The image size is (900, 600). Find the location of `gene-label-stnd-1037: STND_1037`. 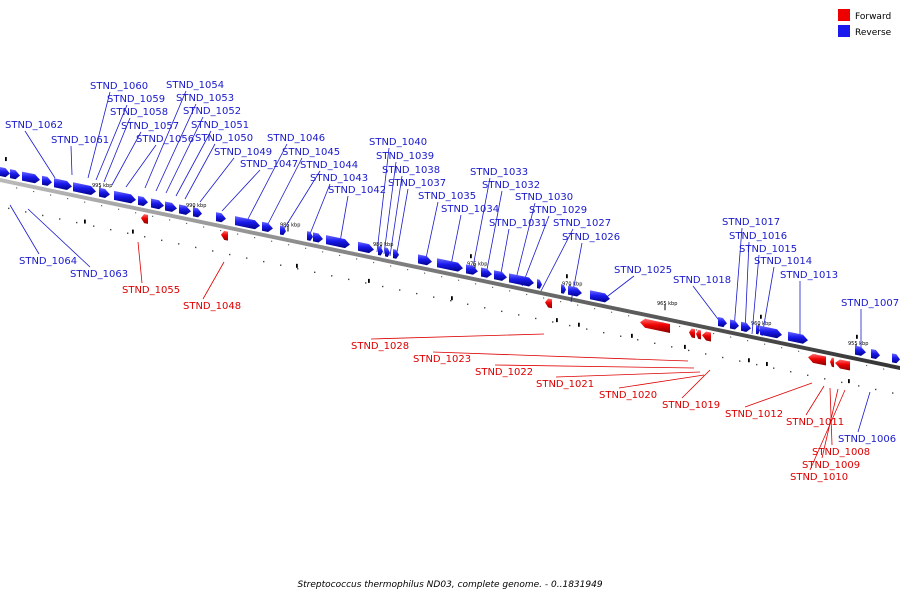

gene-label-stnd-1037: STND_1037 is located at coordinates (417, 183).